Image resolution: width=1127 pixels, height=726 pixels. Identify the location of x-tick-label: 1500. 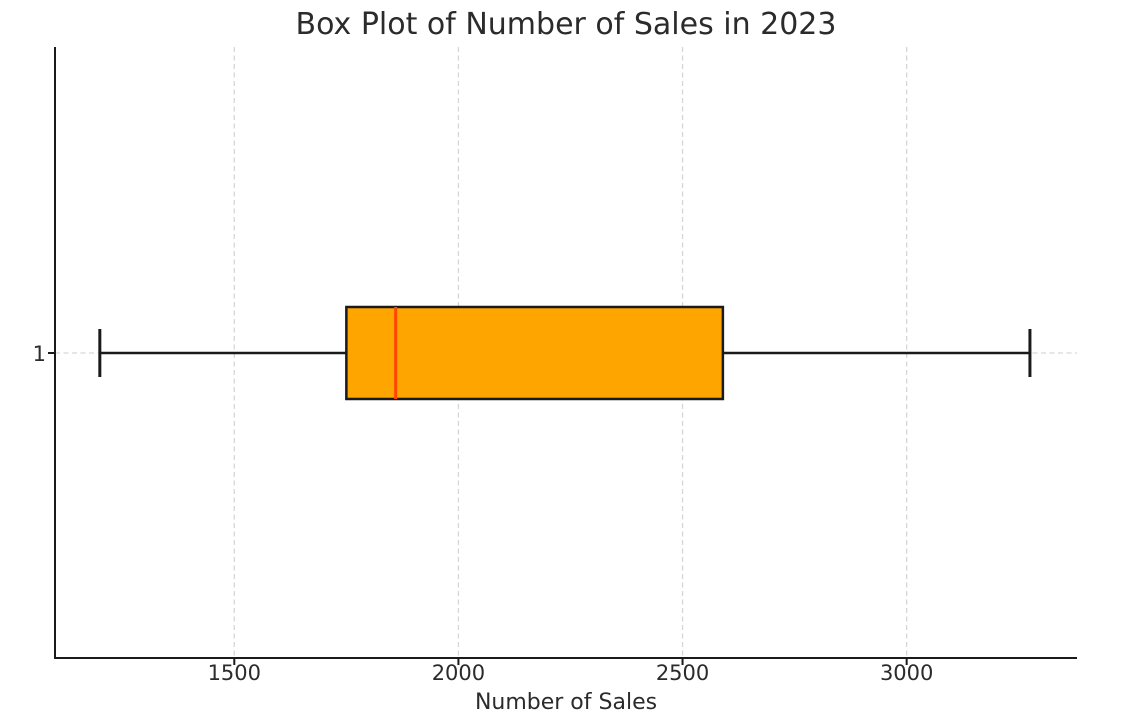
(234, 673).